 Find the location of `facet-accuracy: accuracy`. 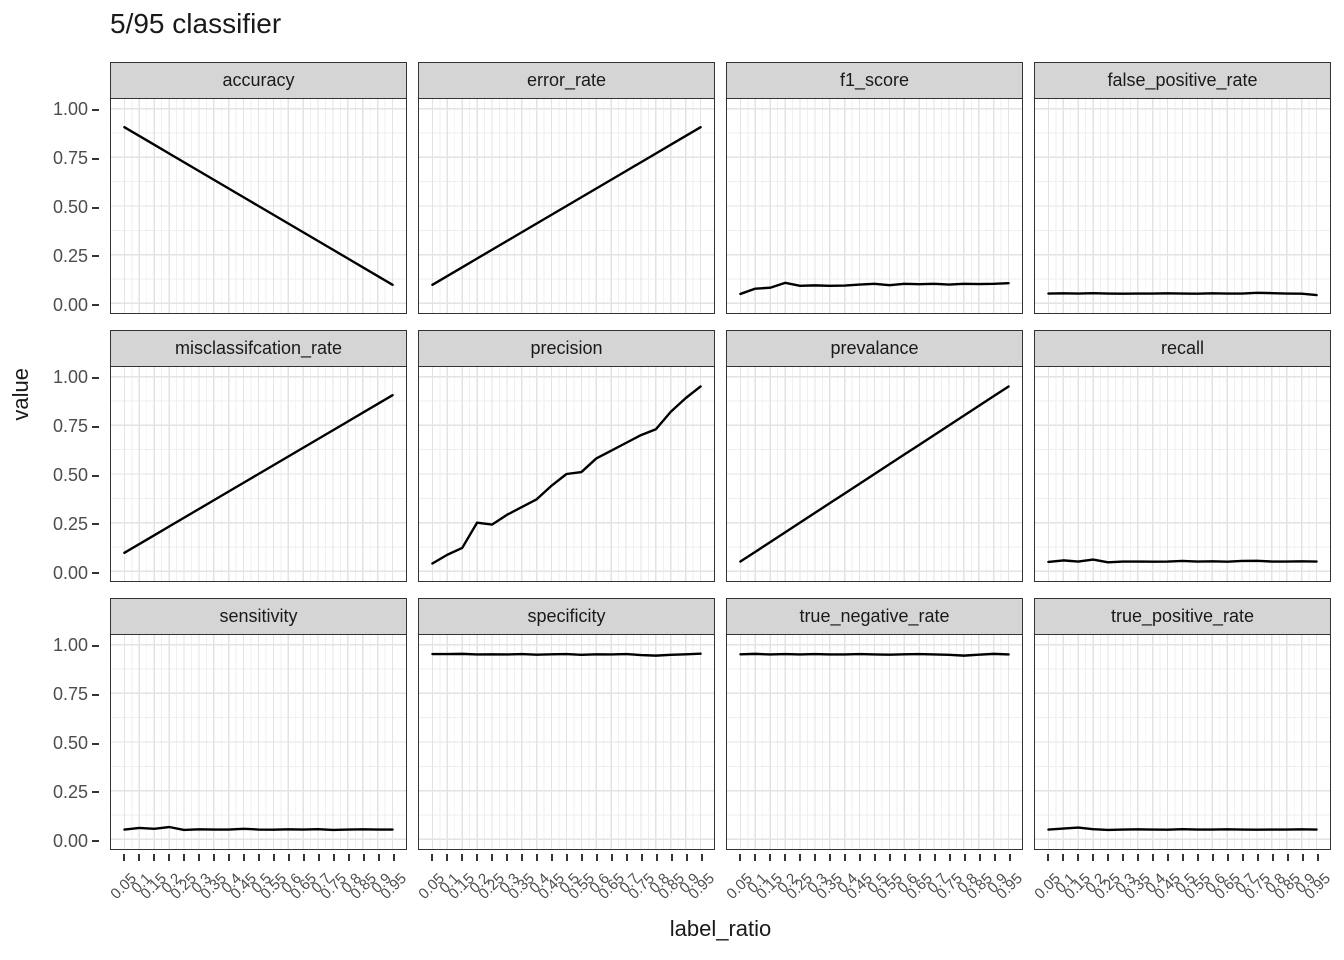

facet-accuracy: accuracy is located at coordinates (258, 190).